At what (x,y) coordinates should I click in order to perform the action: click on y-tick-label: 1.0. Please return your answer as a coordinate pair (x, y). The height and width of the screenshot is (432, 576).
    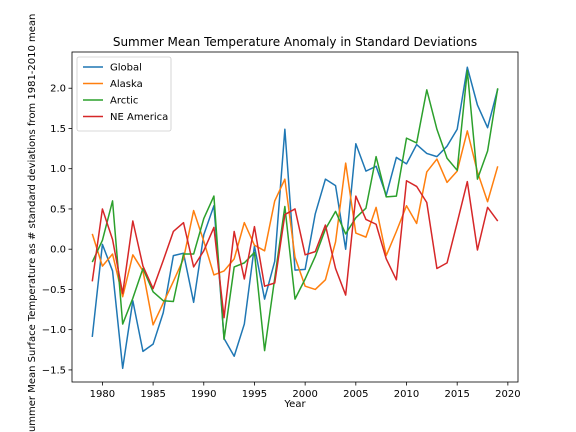
    Looking at the image, I should click on (58, 169).